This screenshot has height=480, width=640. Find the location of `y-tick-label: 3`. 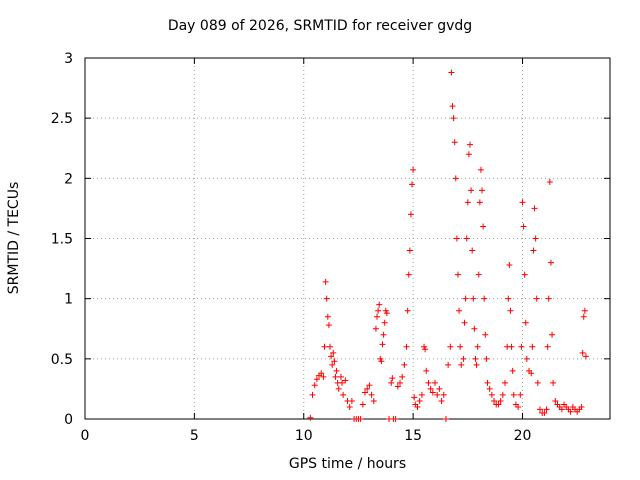

y-tick-label: 3 is located at coordinates (68, 59).